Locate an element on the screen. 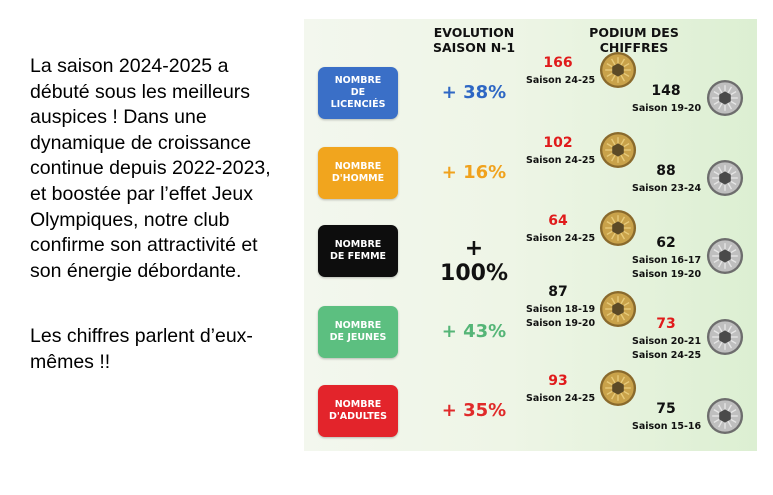 The image size is (773, 495). silver-season-2-femmes: Saison 19-20 is located at coordinates (667, 274).